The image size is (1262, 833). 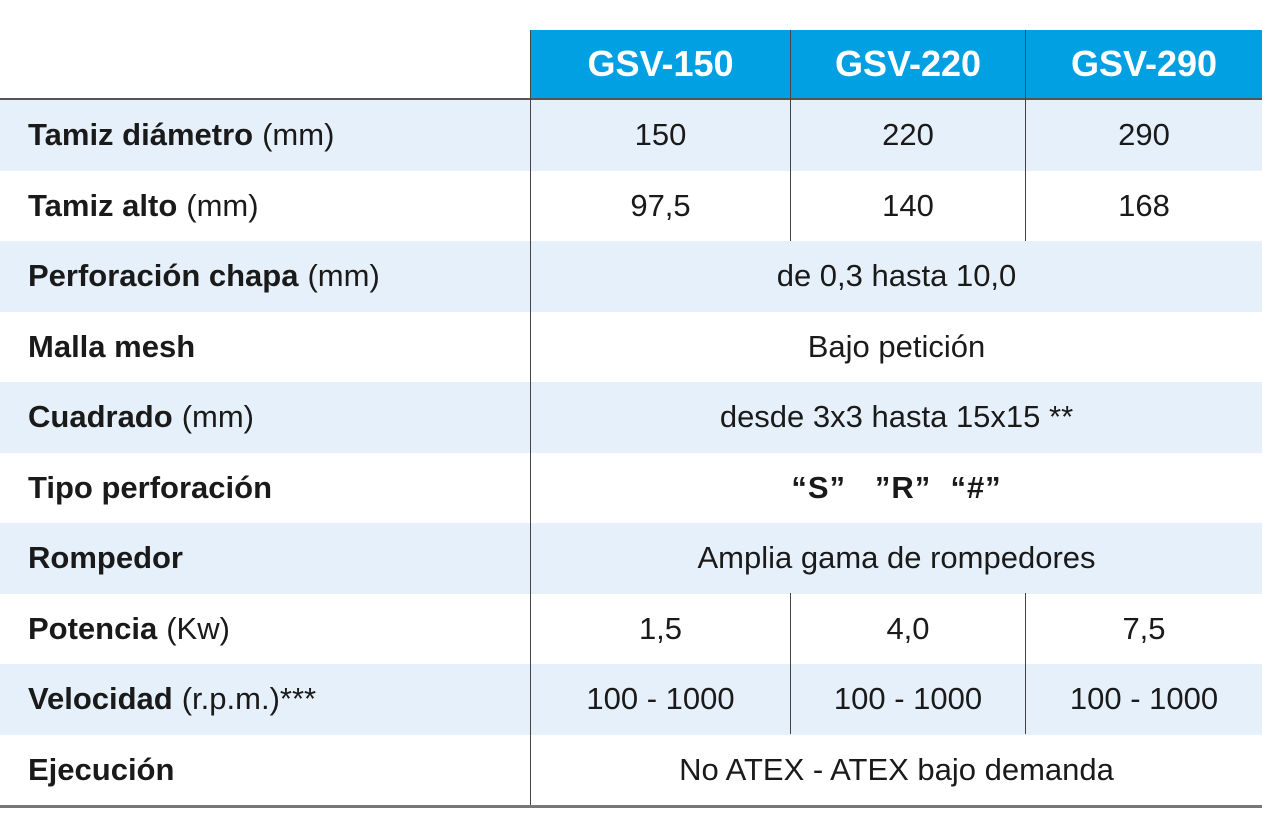 I want to click on row-label-name: Malla mesh, so click(x=112, y=346).